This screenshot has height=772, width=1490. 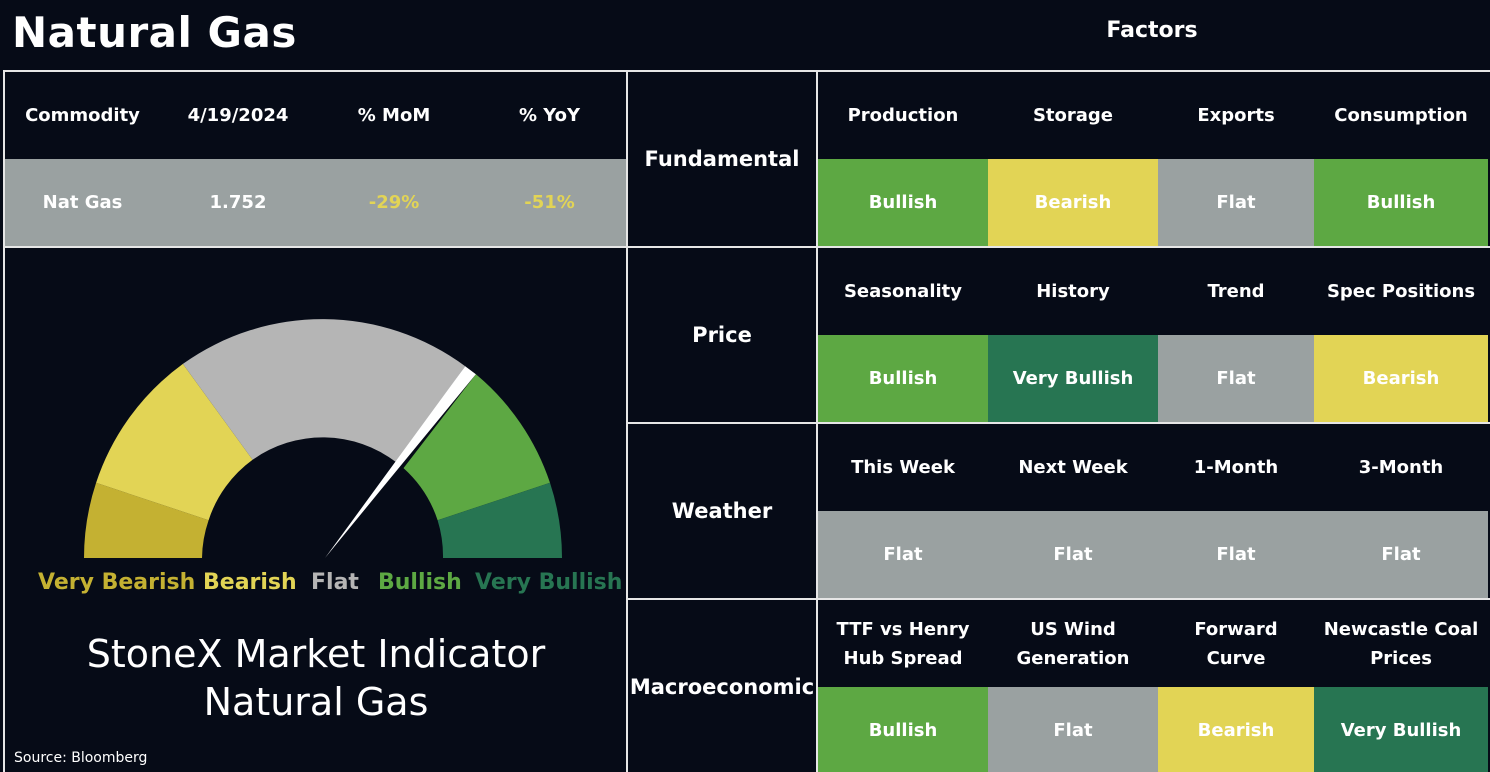 What do you see at coordinates (238, 115) in the screenshot?
I see `date-header: 4/19/2024` at bounding box center [238, 115].